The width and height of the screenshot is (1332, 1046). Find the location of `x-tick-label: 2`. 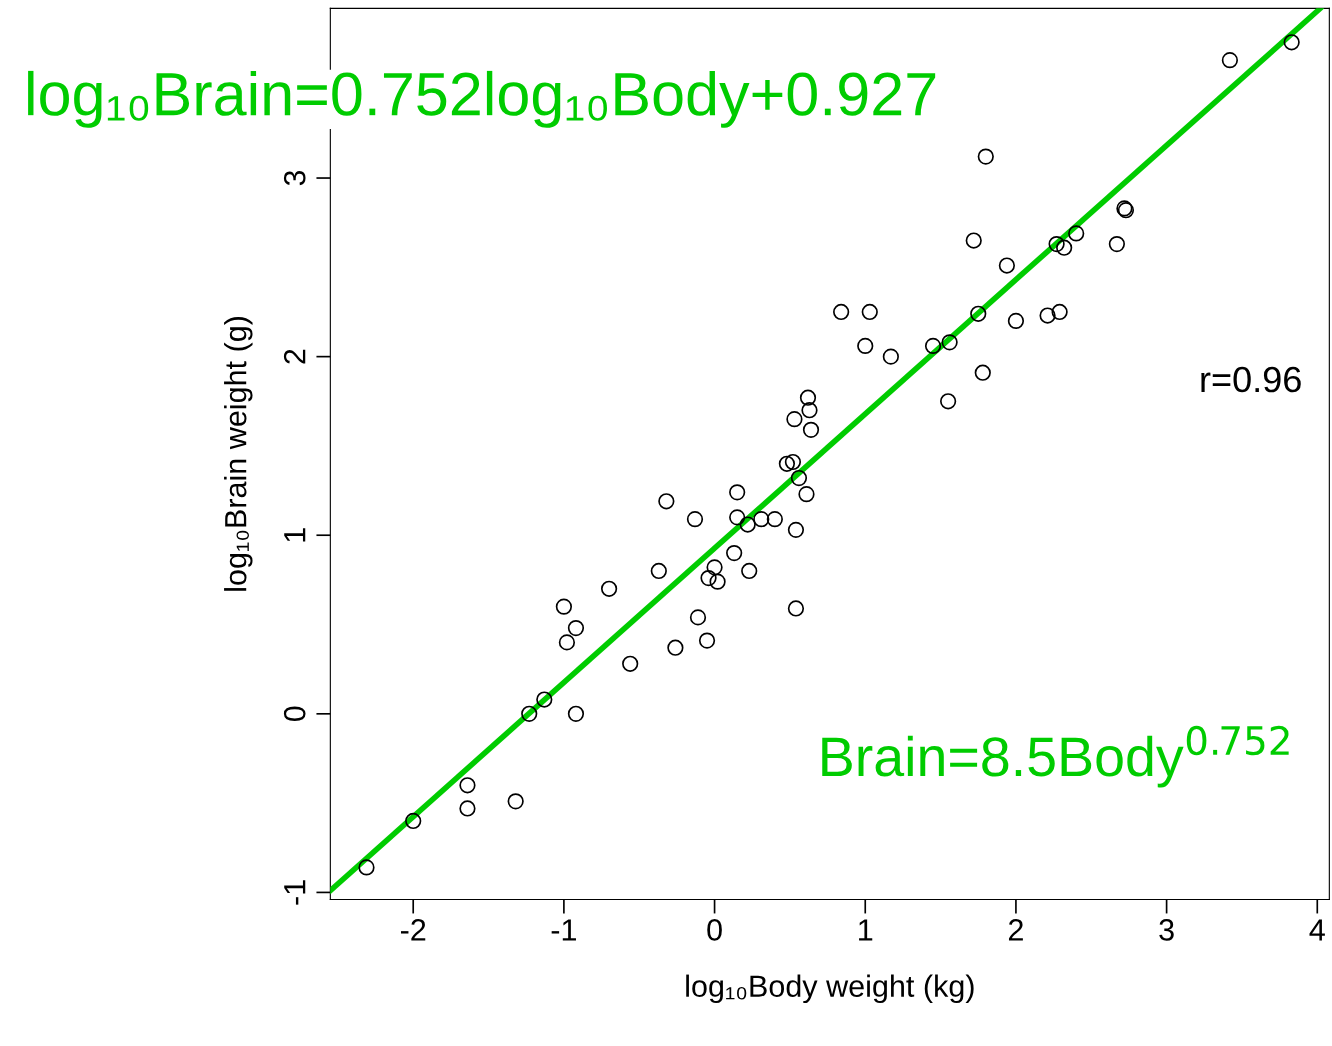

x-tick-label: 2 is located at coordinates (1015, 930).